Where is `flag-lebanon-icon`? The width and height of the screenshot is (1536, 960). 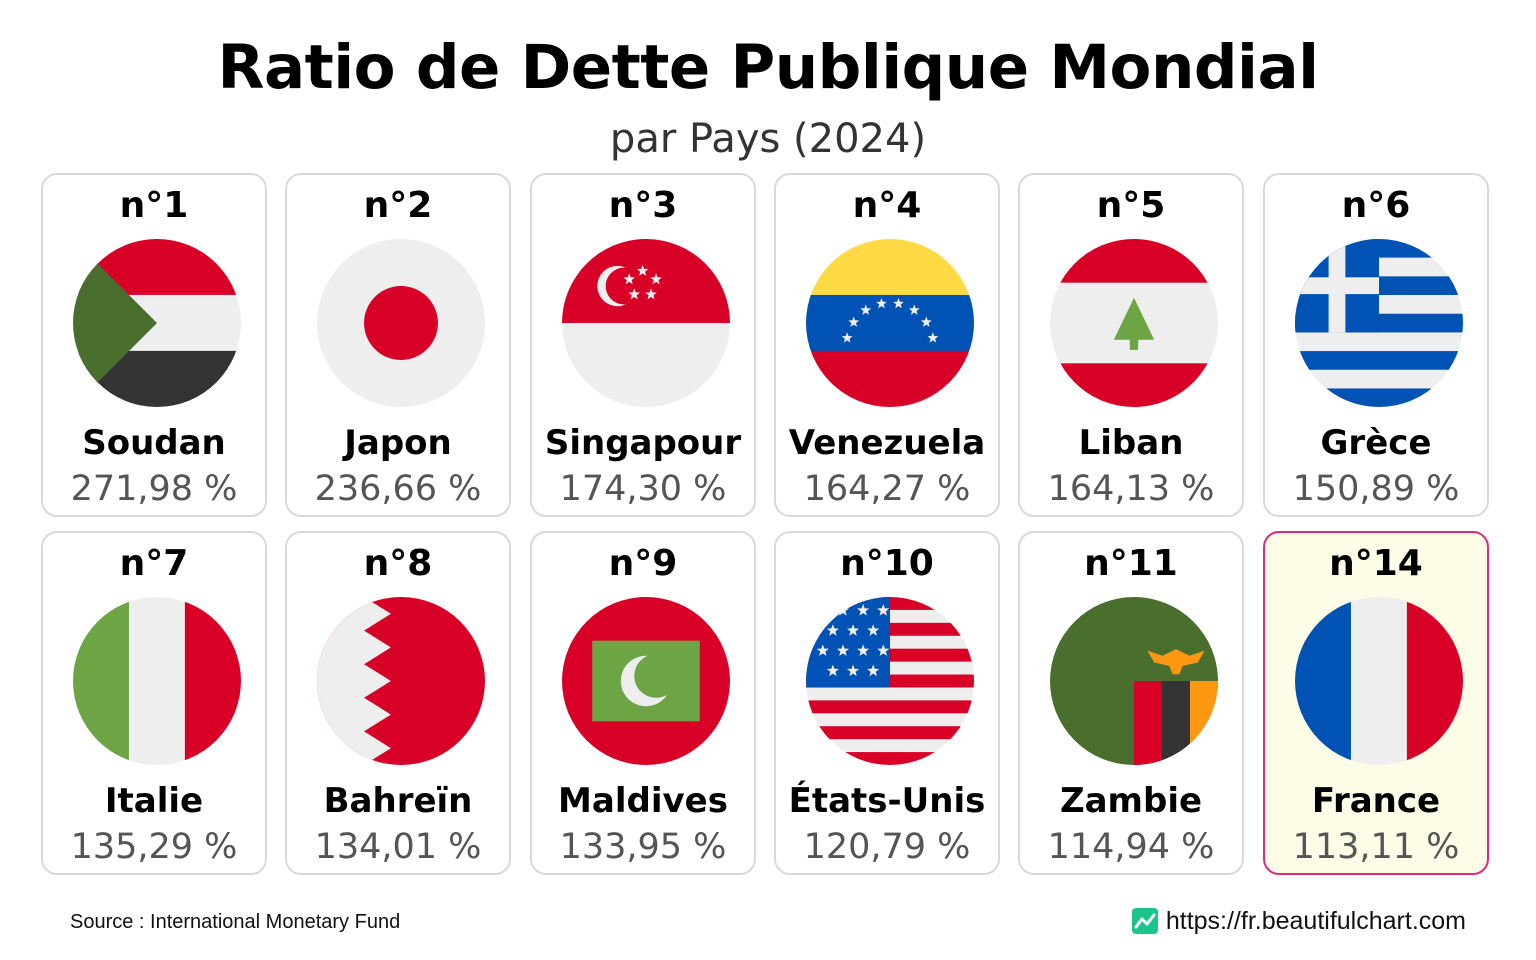
flag-lebanon-icon is located at coordinates (1134, 323).